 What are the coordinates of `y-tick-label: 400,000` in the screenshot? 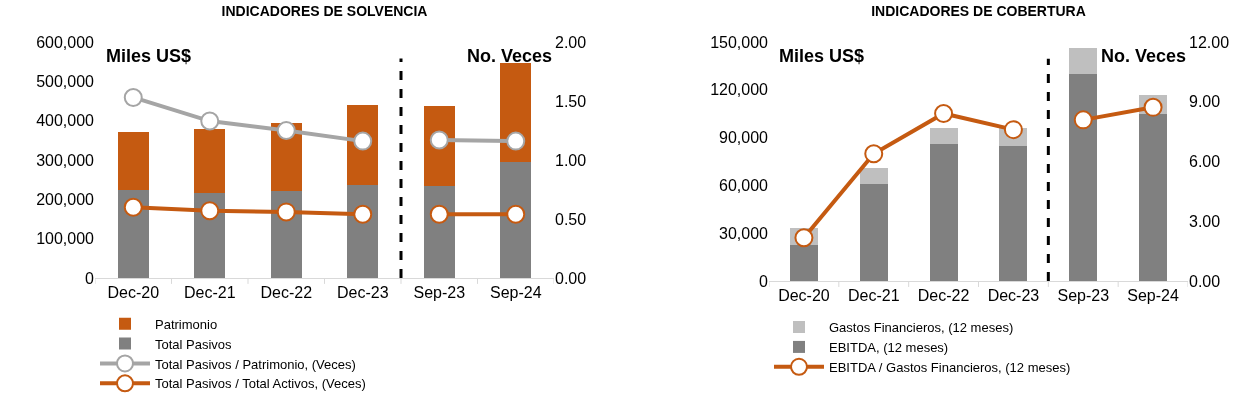 It's located at (65, 121).